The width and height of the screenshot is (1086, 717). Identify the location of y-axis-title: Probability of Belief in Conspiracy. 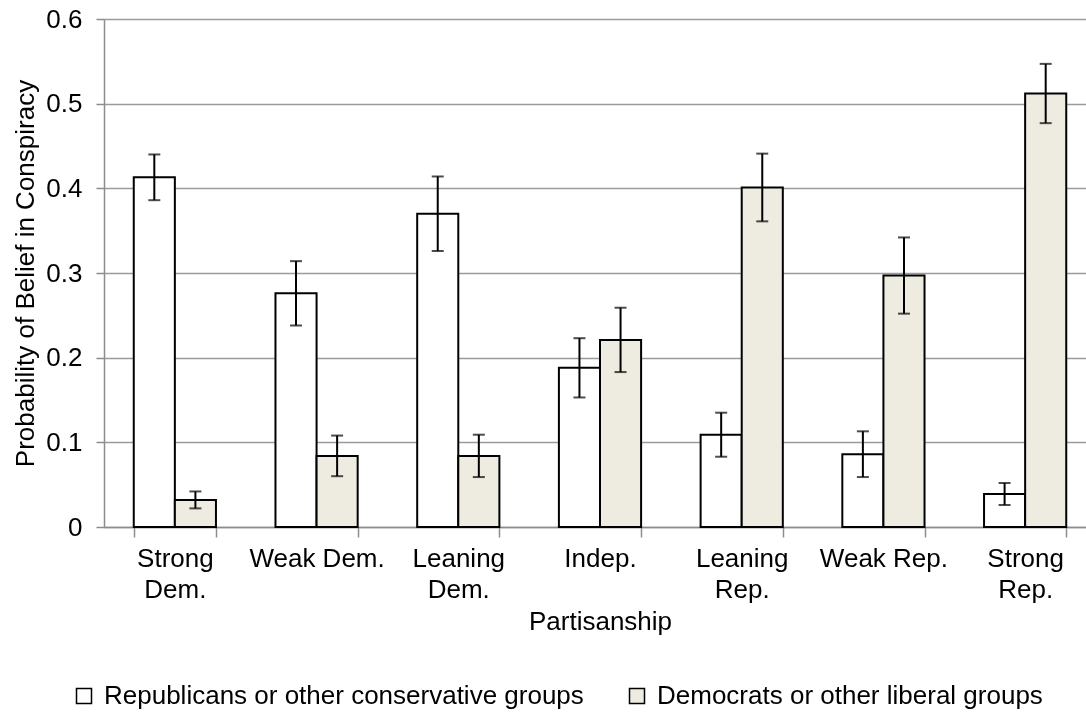
(25, 273).